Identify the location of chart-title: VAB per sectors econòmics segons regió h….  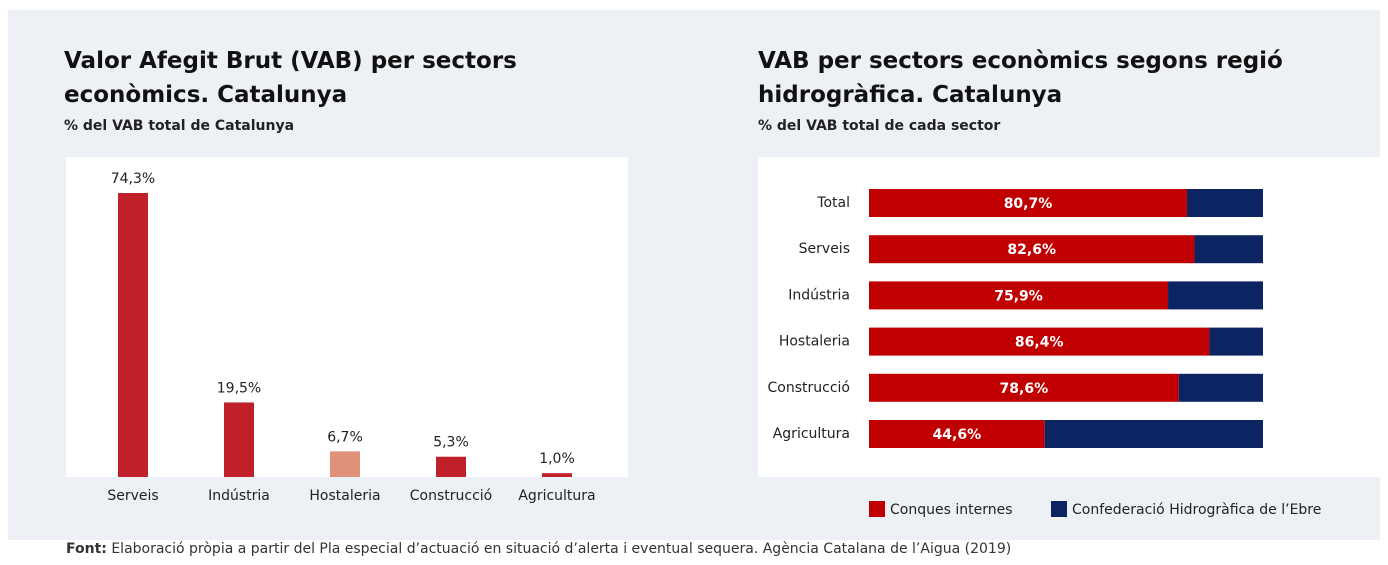
(1020, 78).